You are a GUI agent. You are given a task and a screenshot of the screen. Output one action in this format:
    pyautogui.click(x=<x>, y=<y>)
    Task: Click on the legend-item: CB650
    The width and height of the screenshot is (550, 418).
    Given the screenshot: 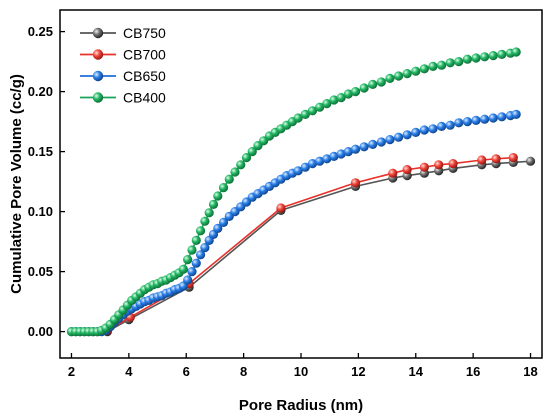 What is the action you would take?
    pyautogui.click(x=123, y=76)
    